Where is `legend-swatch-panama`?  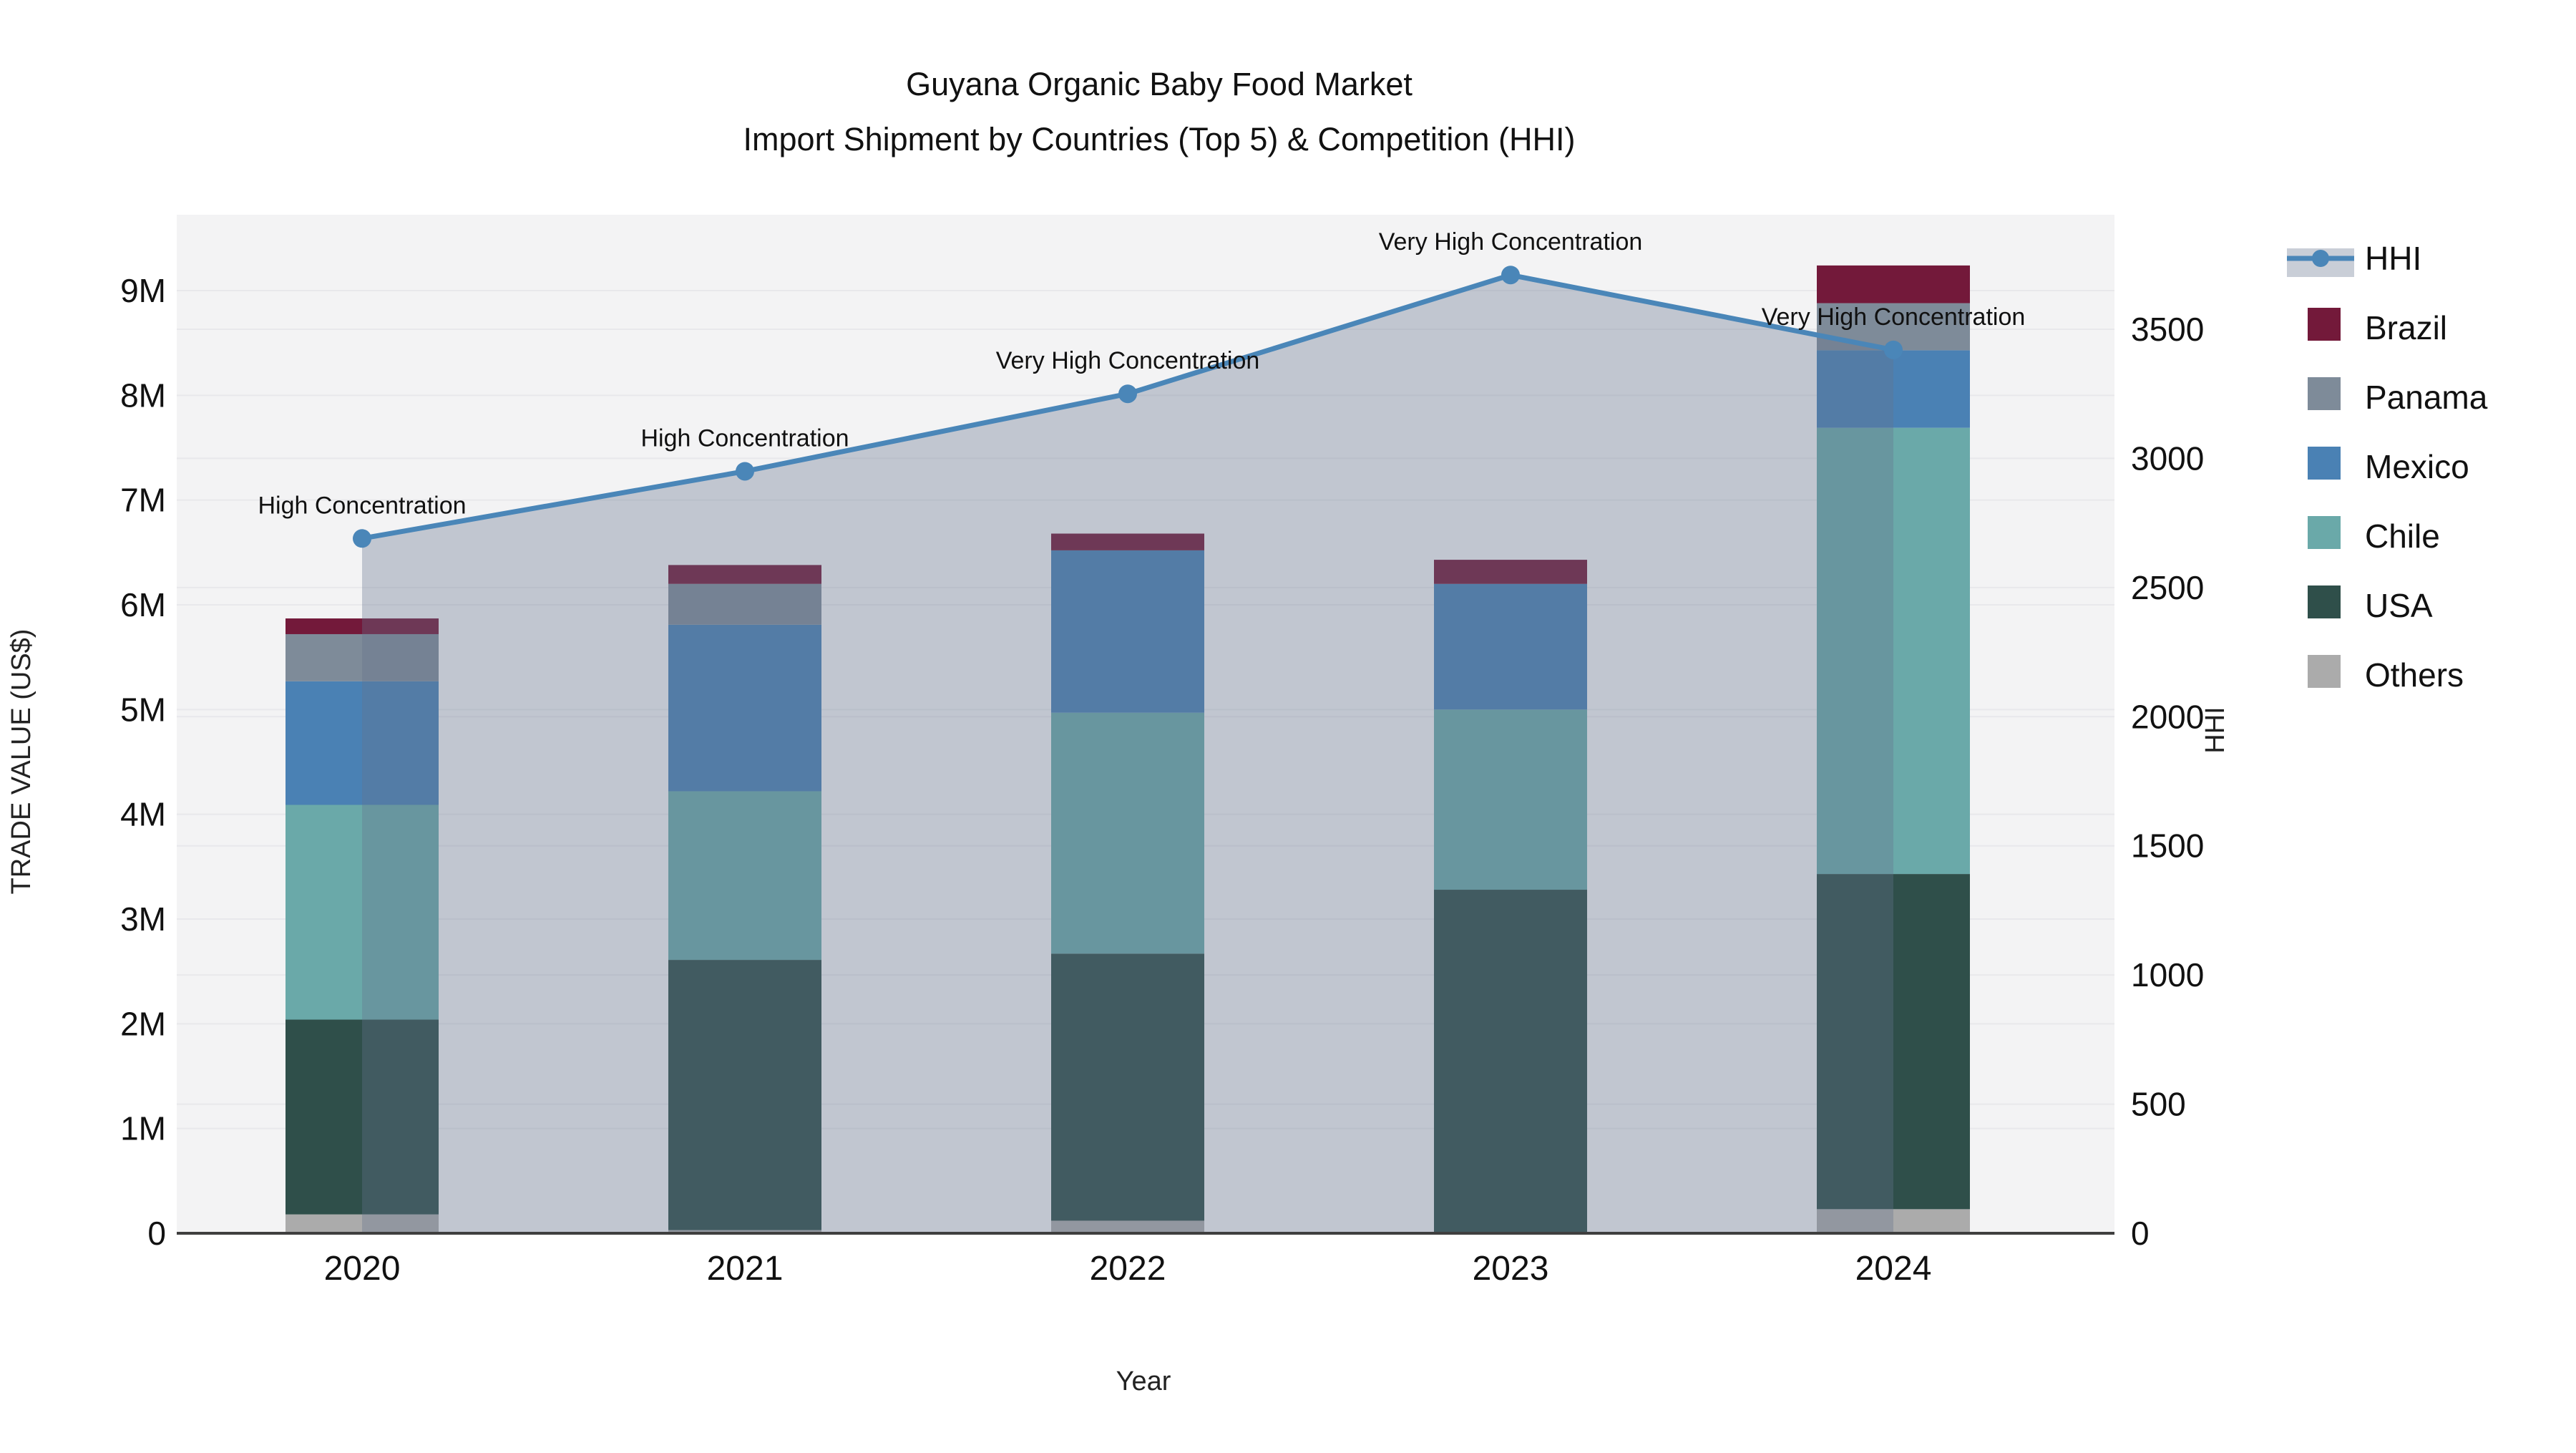 legend-swatch-panama is located at coordinates (2324, 393).